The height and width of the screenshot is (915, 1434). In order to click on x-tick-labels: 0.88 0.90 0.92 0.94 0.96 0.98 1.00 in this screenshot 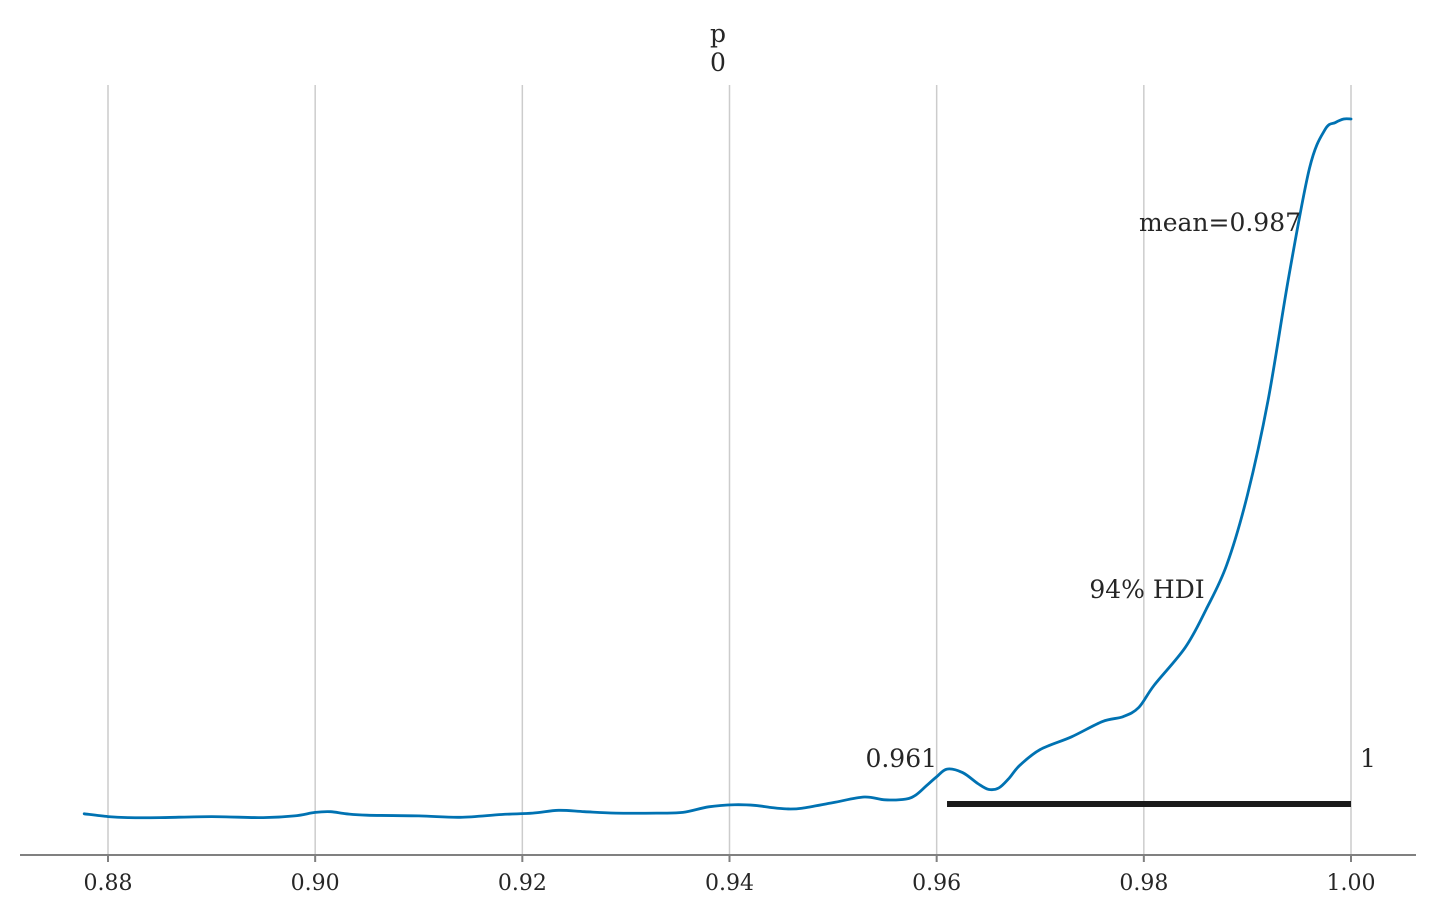, I will do `click(730, 875)`.